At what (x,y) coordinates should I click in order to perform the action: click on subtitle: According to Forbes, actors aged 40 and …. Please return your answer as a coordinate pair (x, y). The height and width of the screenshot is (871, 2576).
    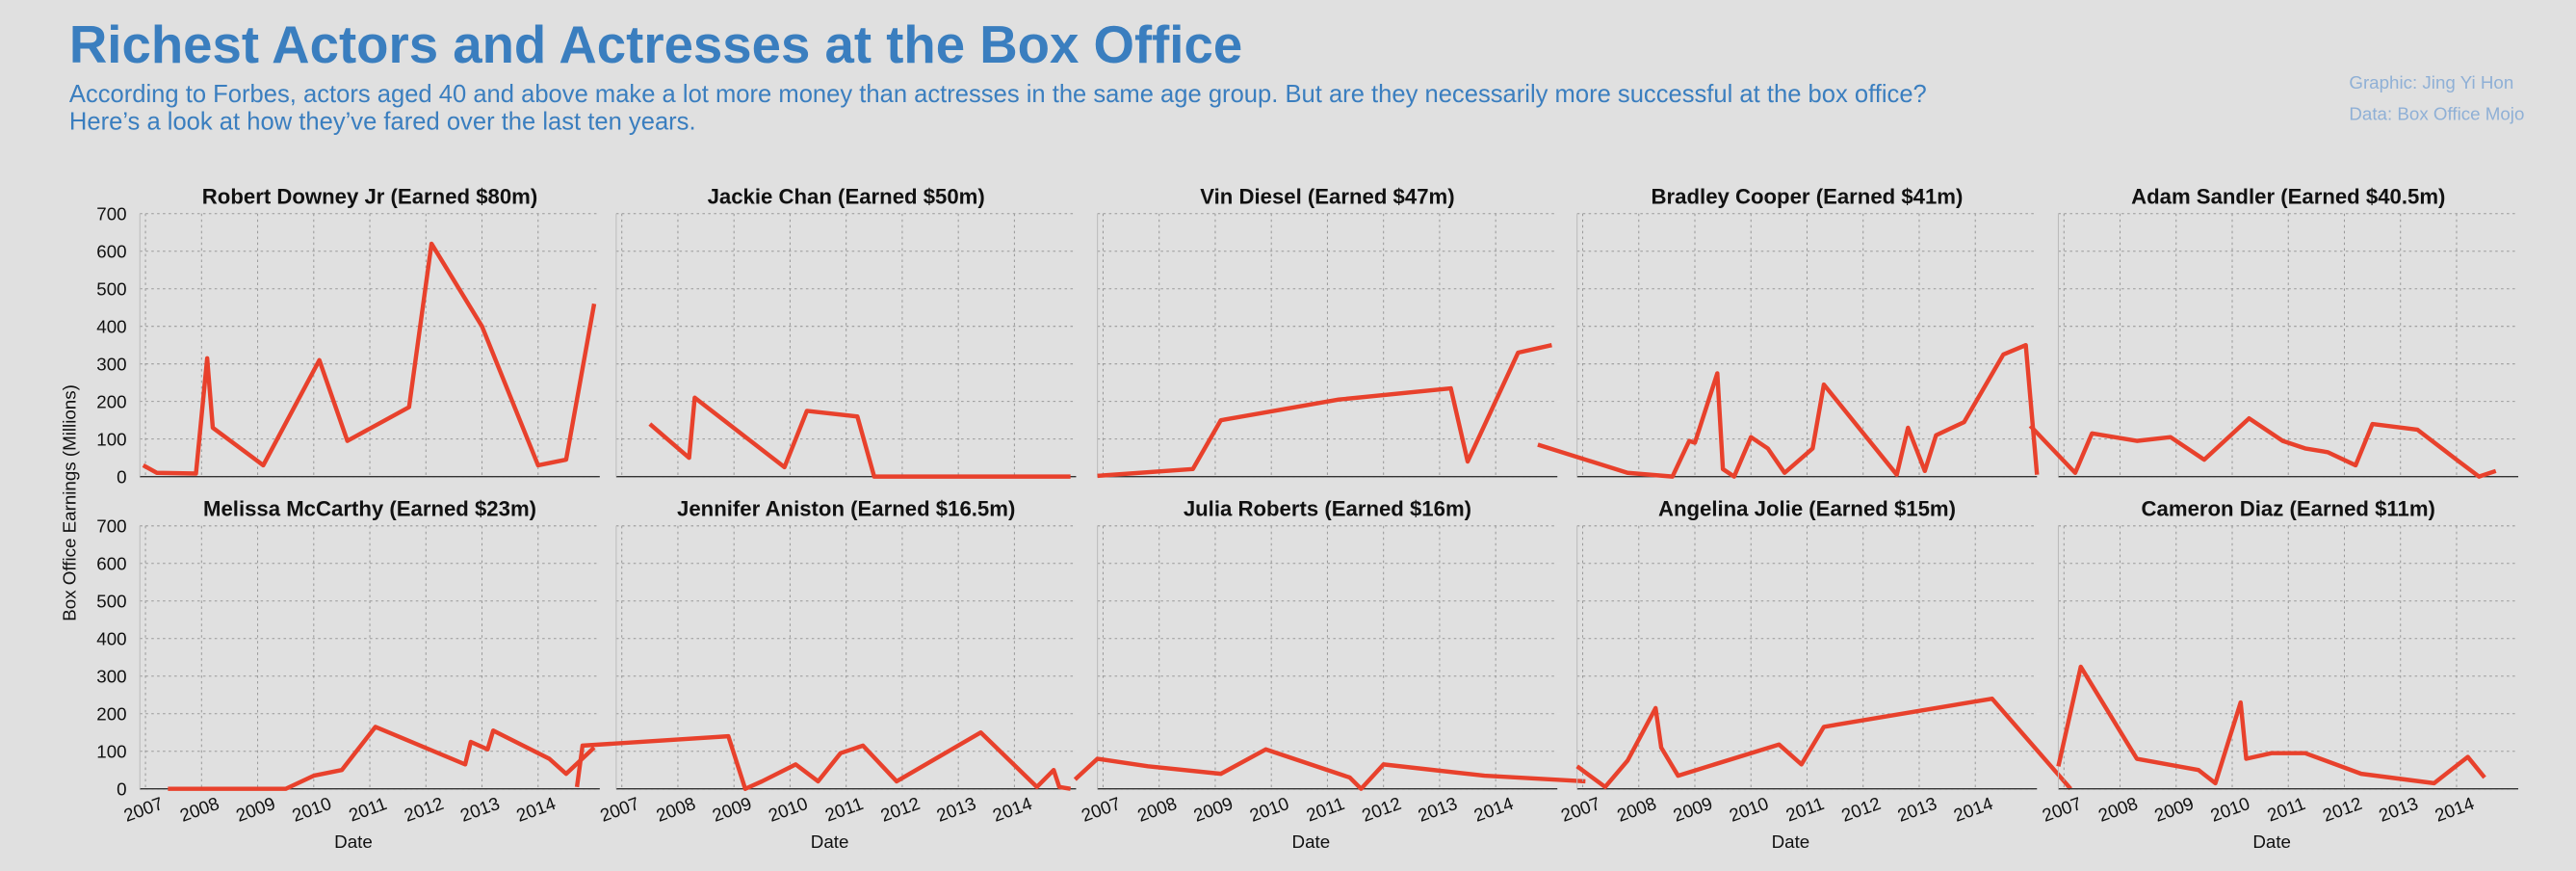
    Looking at the image, I should click on (998, 94).